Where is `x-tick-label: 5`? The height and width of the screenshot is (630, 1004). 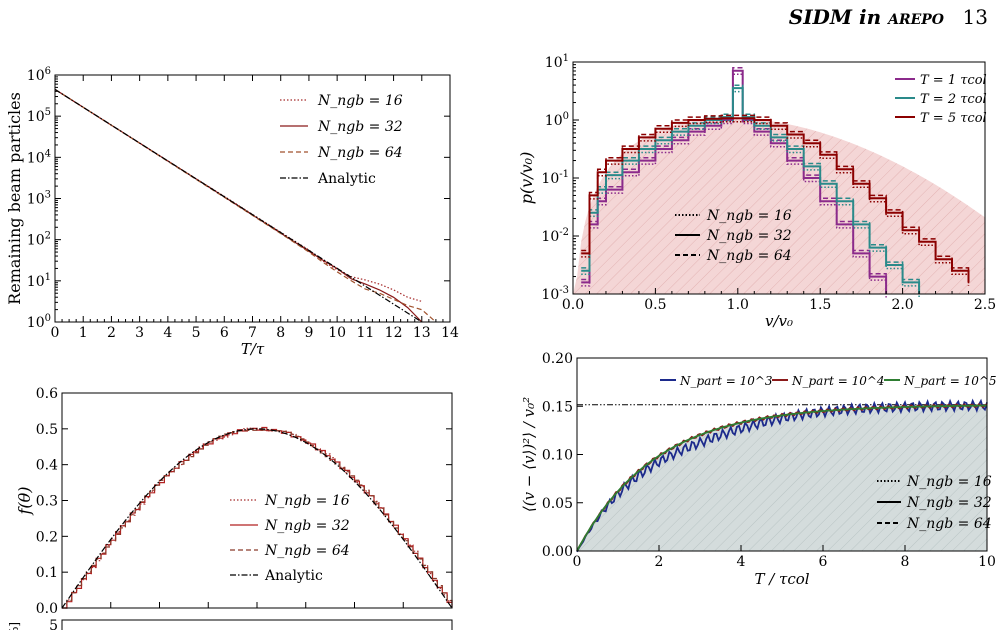
x-tick-label: 5 is located at coordinates (196, 333).